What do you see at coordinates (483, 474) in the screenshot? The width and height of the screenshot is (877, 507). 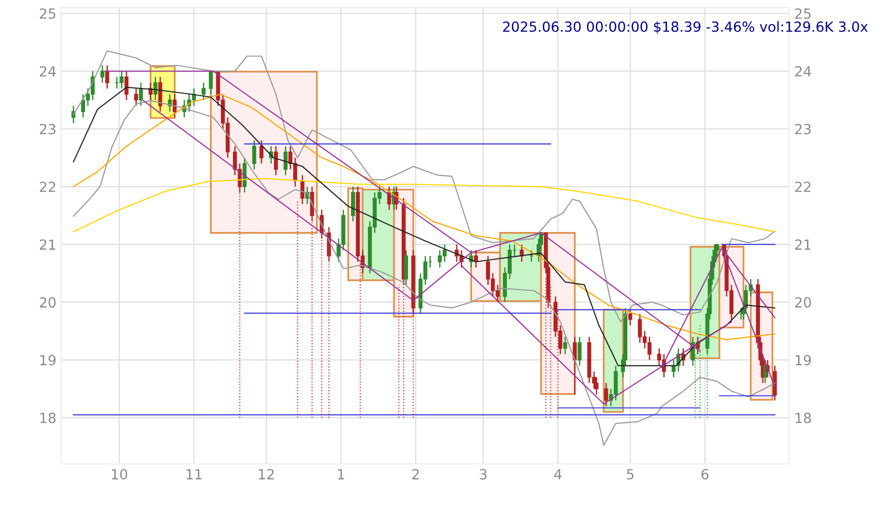 I see `x-tick-label: 3` at bounding box center [483, 474].